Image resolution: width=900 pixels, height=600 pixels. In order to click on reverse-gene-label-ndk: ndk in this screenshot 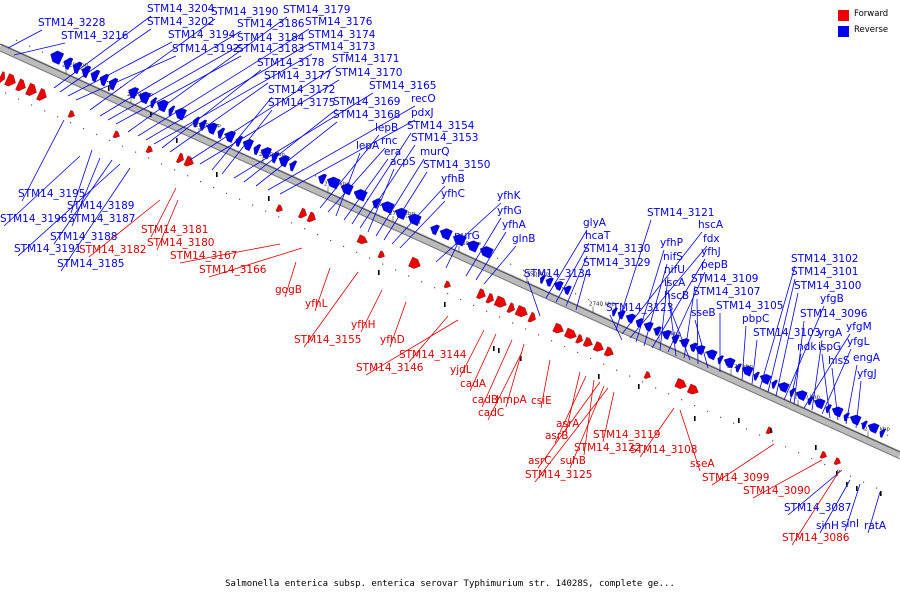, I will do `click(803, 372)`.